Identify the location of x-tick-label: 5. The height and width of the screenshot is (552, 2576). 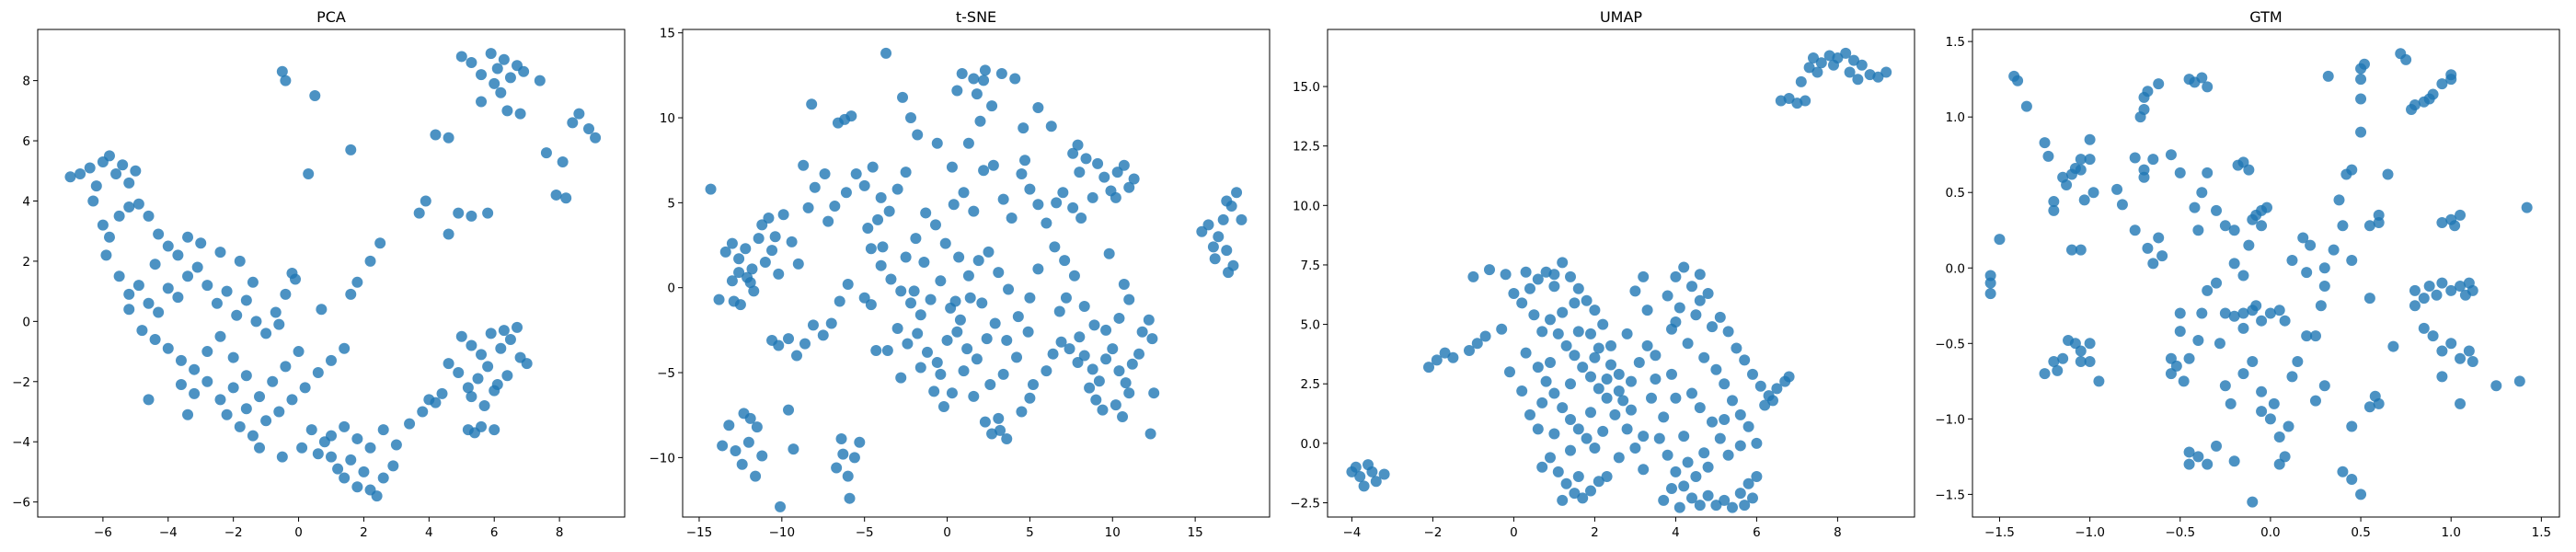
(1030, 532).